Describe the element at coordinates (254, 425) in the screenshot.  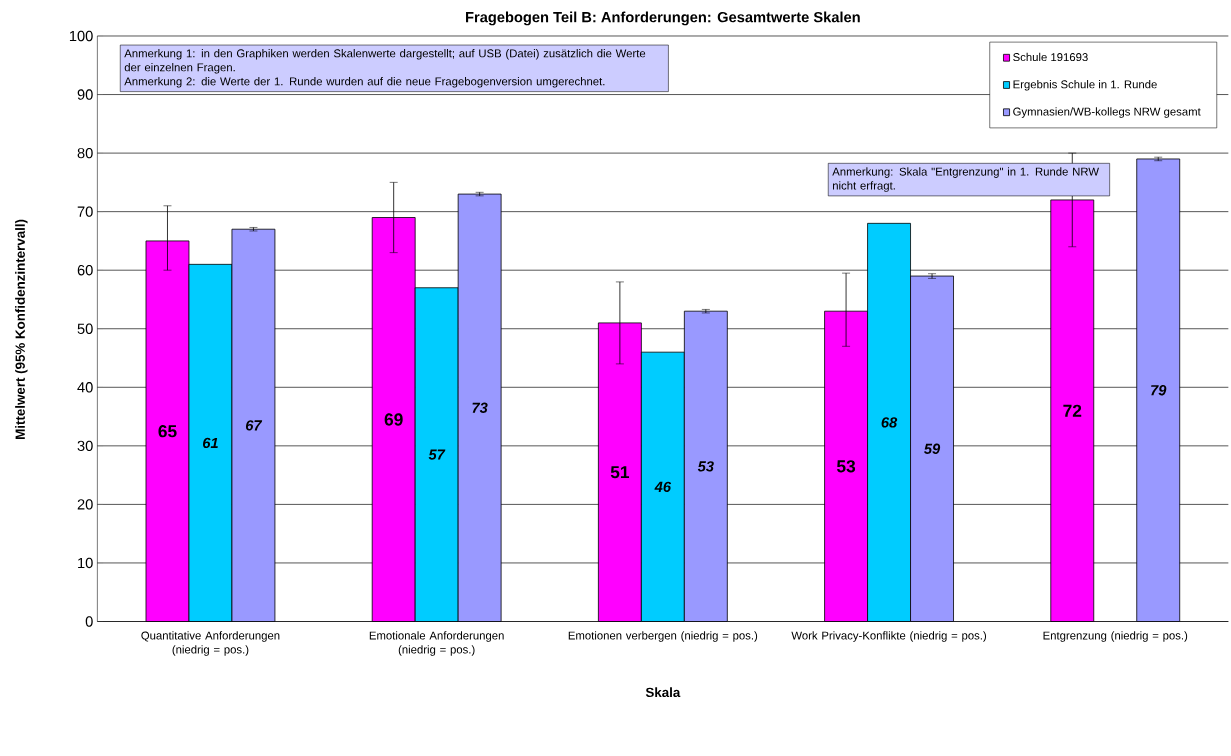
I see `data-label: 67` at that location.